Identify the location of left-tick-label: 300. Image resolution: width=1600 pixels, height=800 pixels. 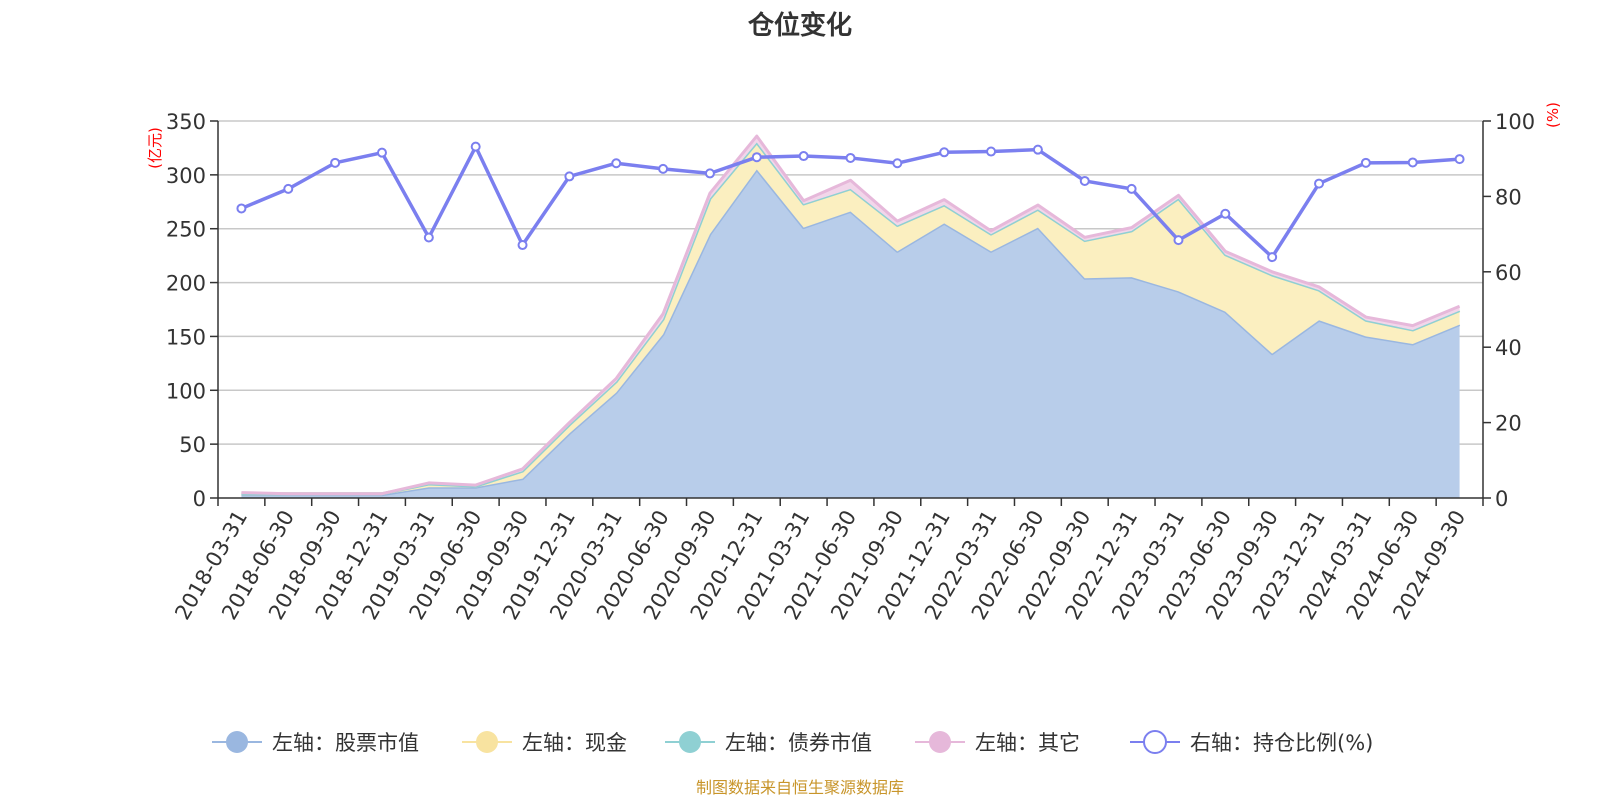
(186, 176).